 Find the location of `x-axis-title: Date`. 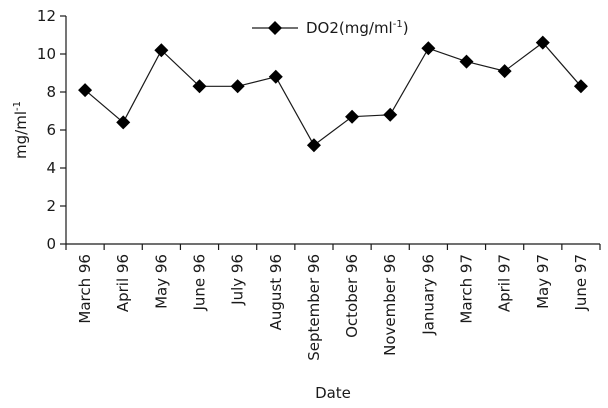

x-axis-title: Date is located at coordinates (333, 393).